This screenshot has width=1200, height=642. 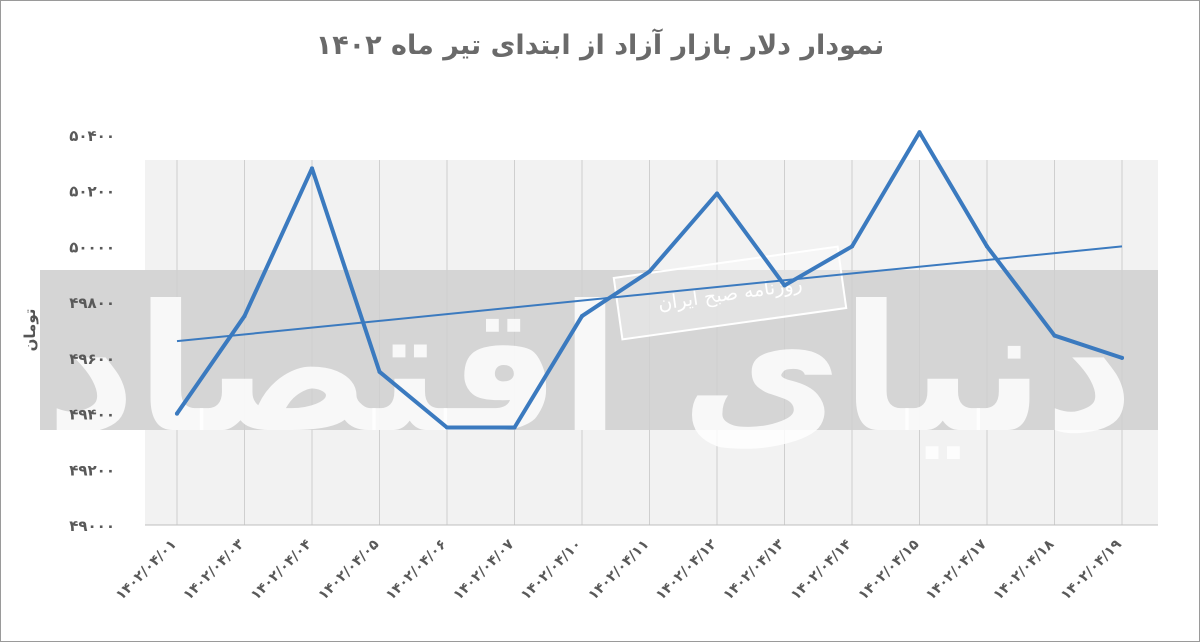 What do you see at coordinates (92, 136) in the screenshot?
I see `y-tick-label: ۵۰۴۰۰` at bounding box center [92, 136].